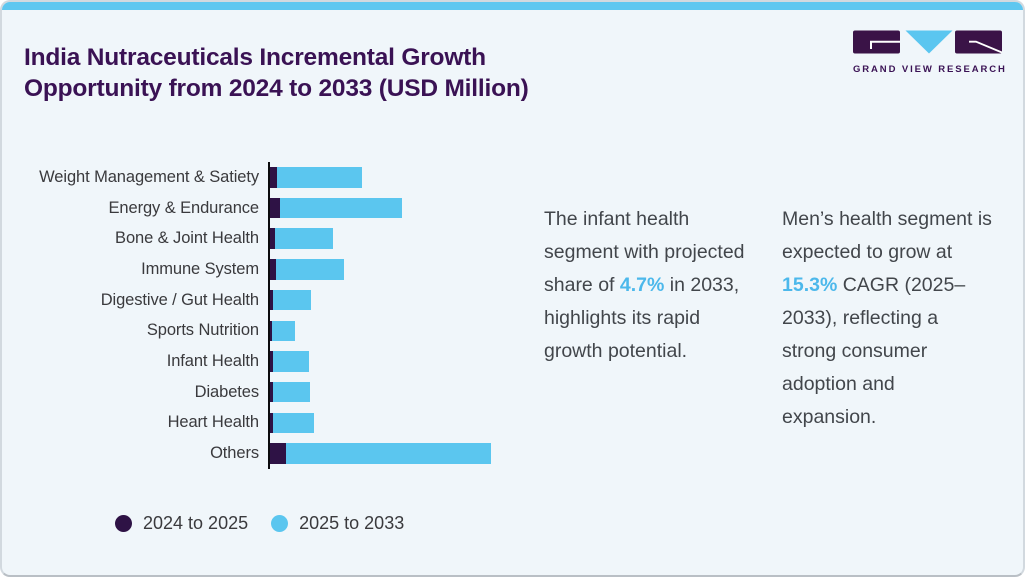 The height and width of the screenshot is (577, 1025). I want to click on legend-item: 2025 to 2033, so click(337, 523).